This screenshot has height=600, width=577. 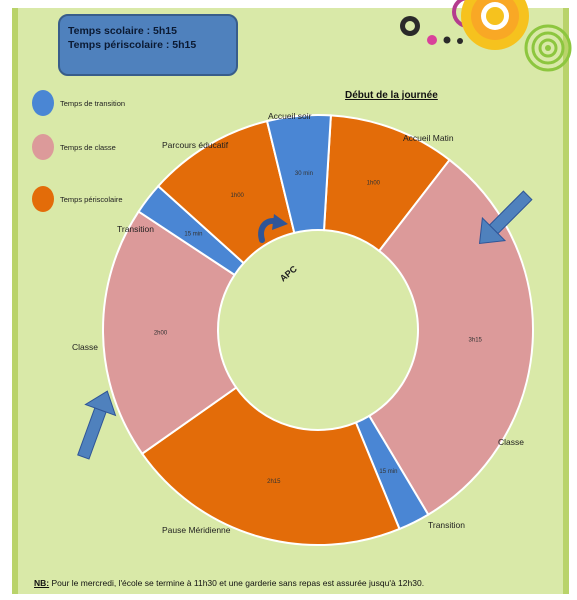 What do you see at coordinates (43, 147) in the screenshot?
I see `legend-swatch-classe` at bounding box center [43, 147].